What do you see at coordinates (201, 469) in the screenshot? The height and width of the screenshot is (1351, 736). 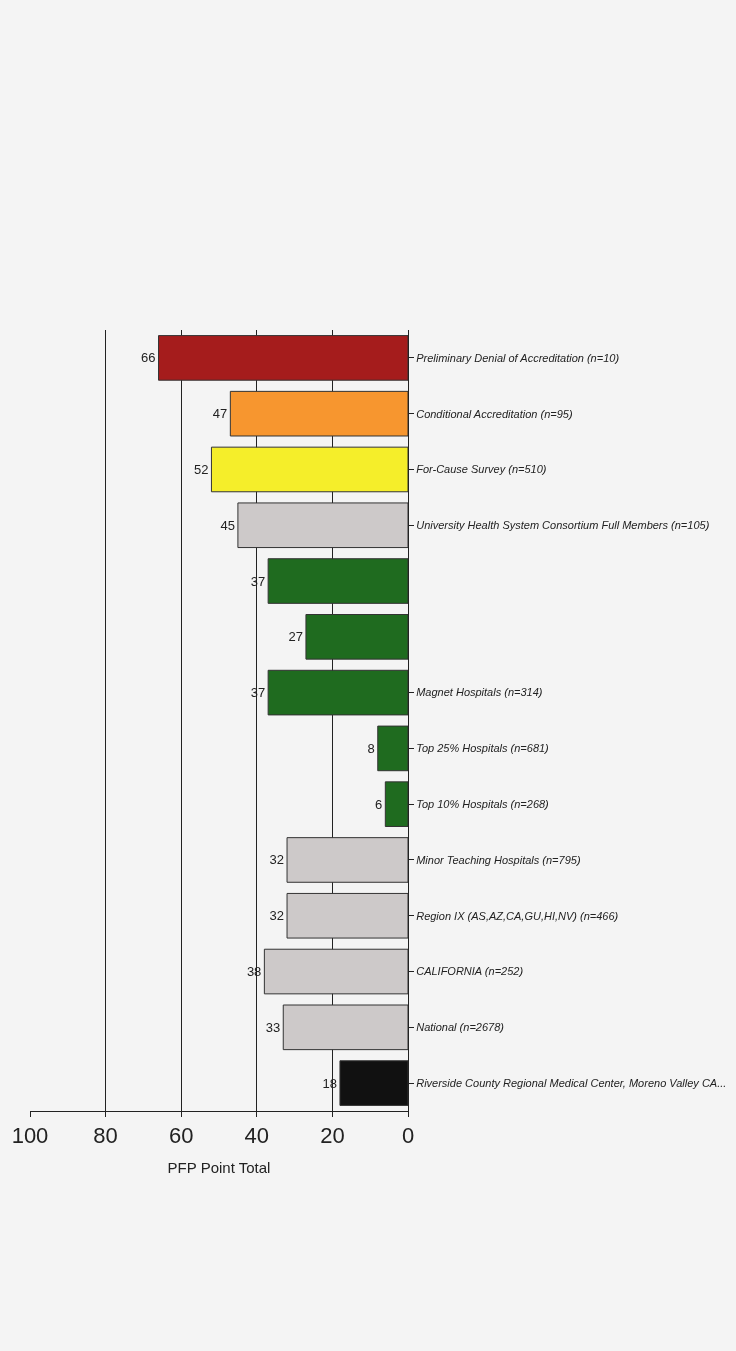 I see `data-label: 52` at bounding box center [201, 469].